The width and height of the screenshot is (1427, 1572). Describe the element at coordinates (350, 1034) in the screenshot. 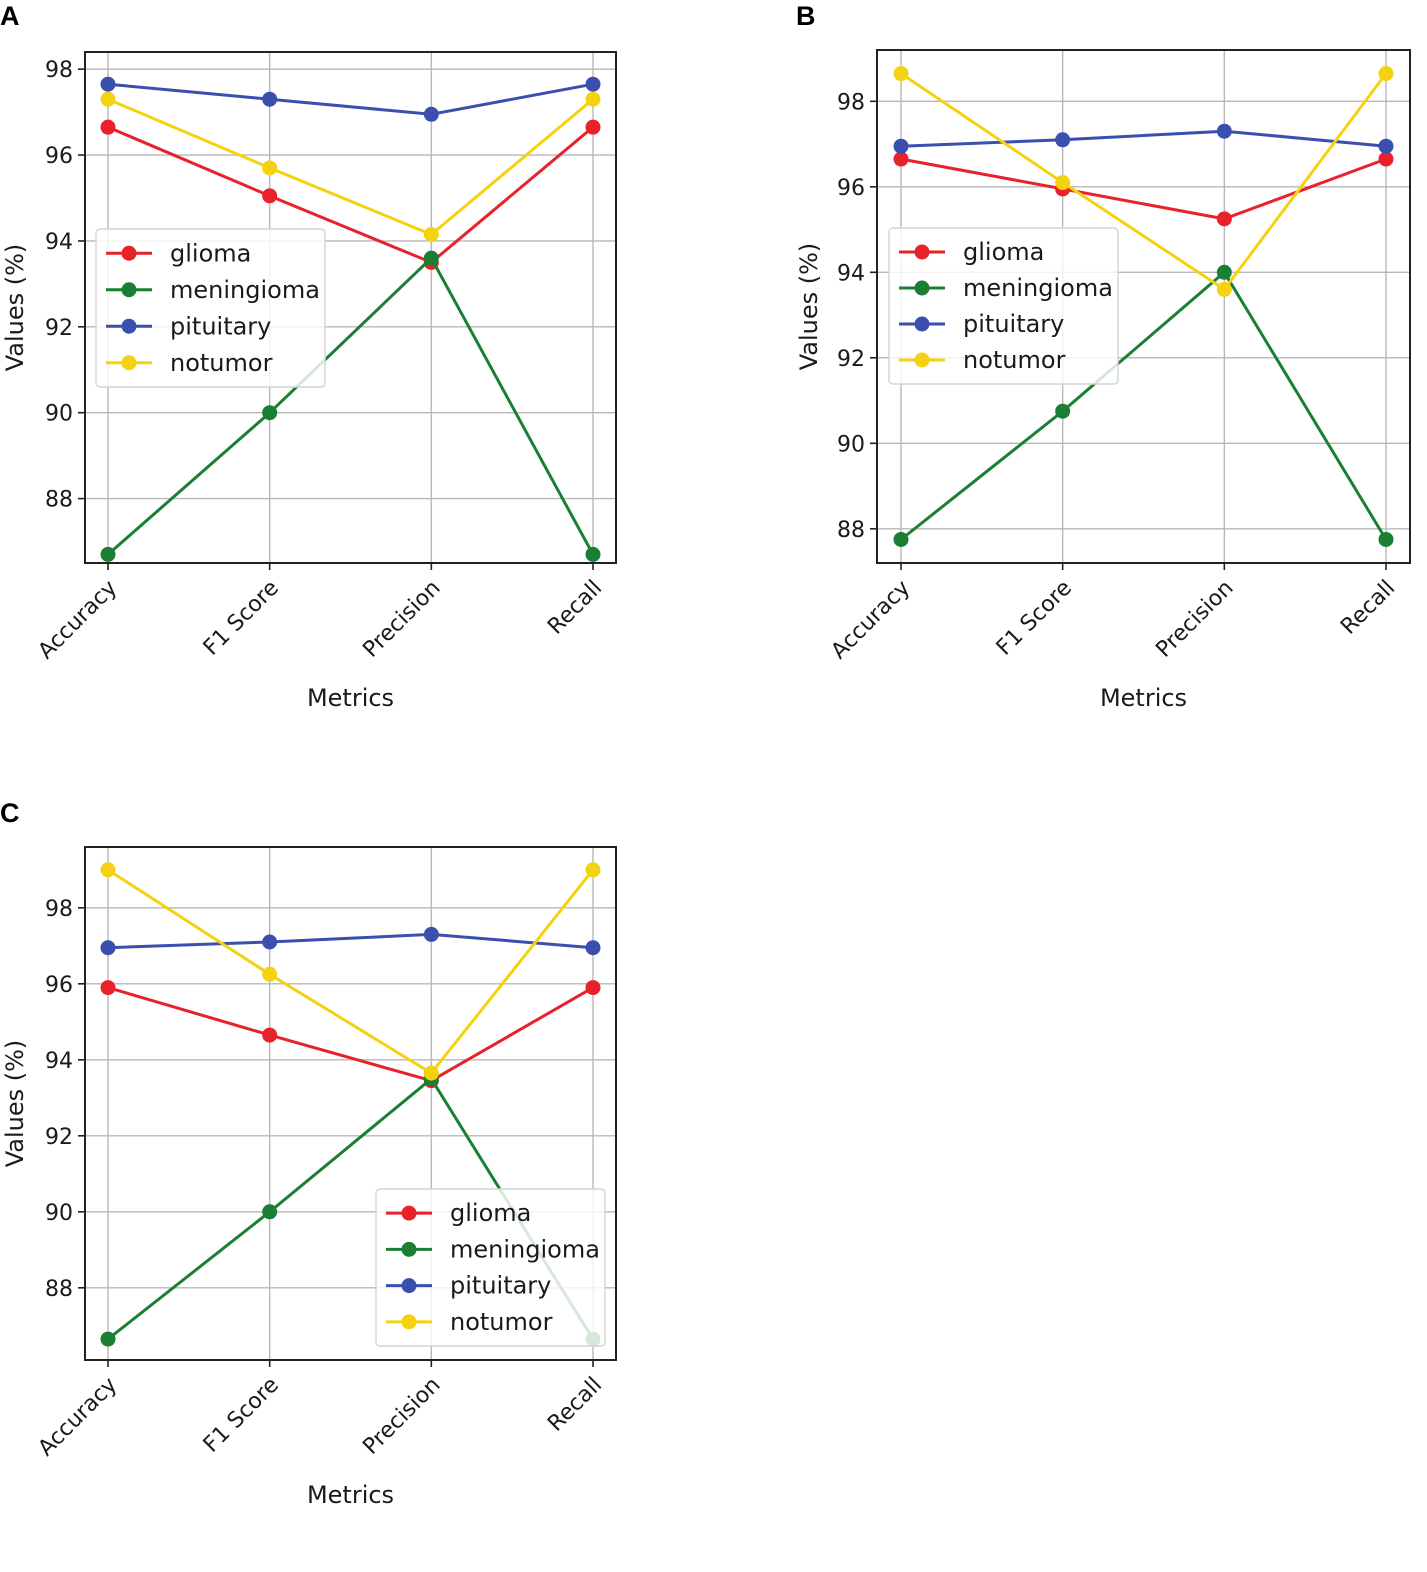

I see `series-line-glioma` at that location.